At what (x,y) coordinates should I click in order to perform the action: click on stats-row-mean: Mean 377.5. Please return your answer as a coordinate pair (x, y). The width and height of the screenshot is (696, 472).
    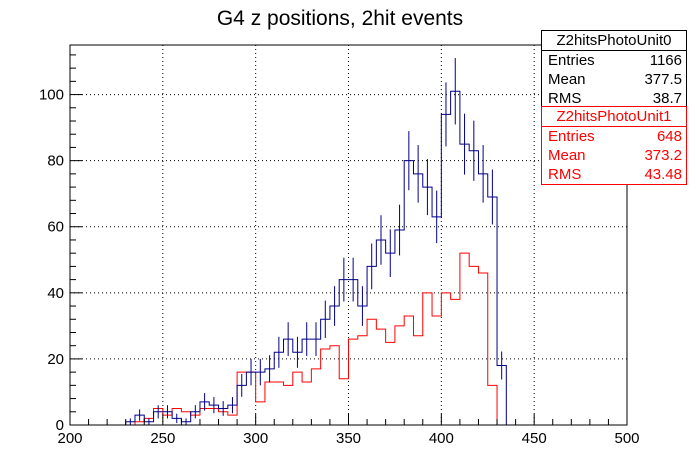
    Looking at the image, I should click on (615, 79).